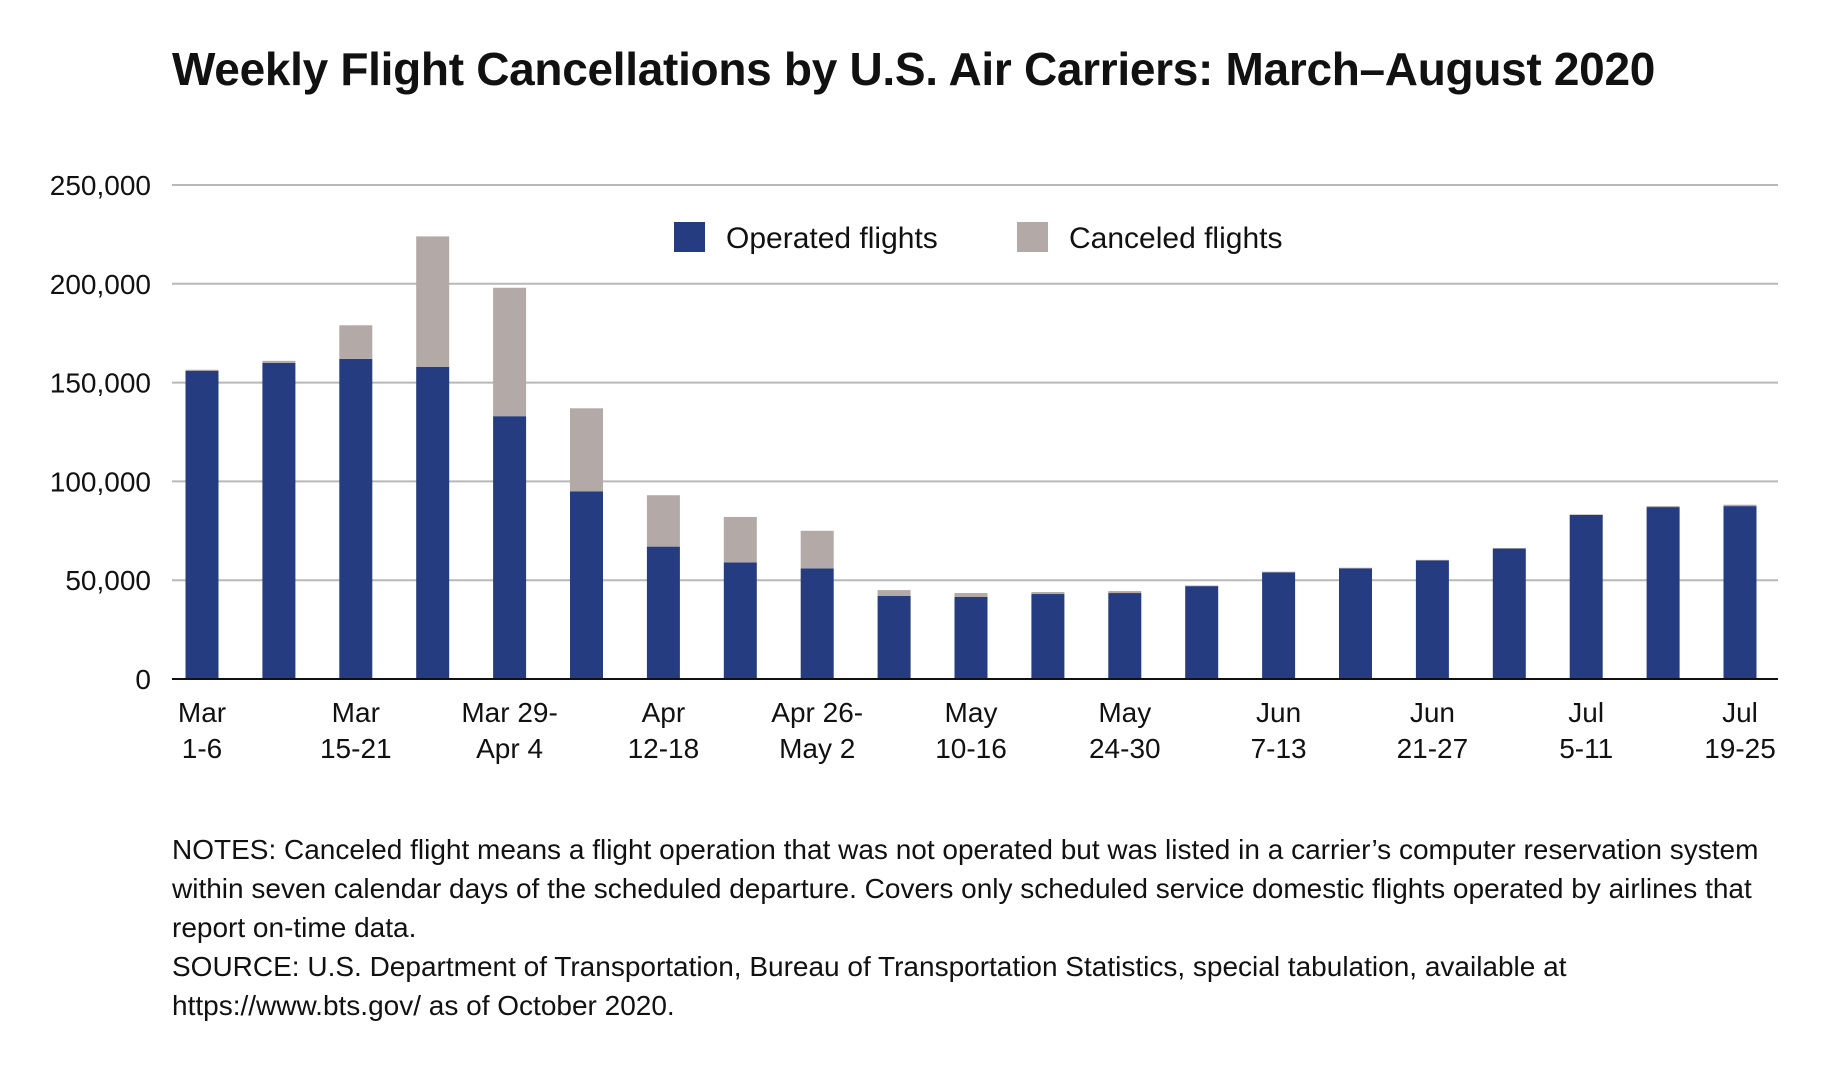  Describe the element at coordinates (143, 679) in the screenshot. I see `y-tick-label: 0` at that location.